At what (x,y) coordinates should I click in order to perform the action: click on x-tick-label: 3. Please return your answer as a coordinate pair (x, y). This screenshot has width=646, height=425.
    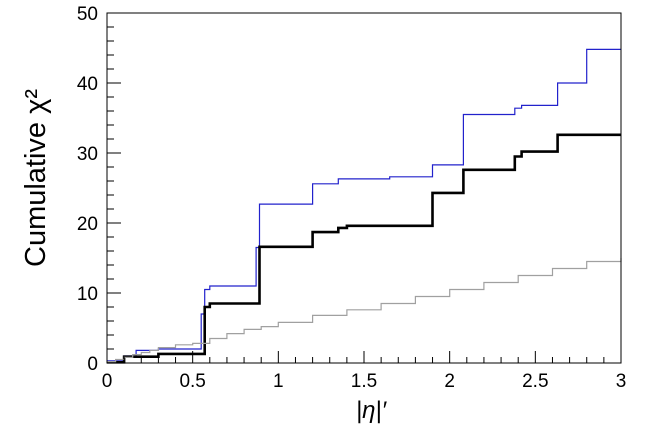
    Looking at the image, I should click on (621, 381).